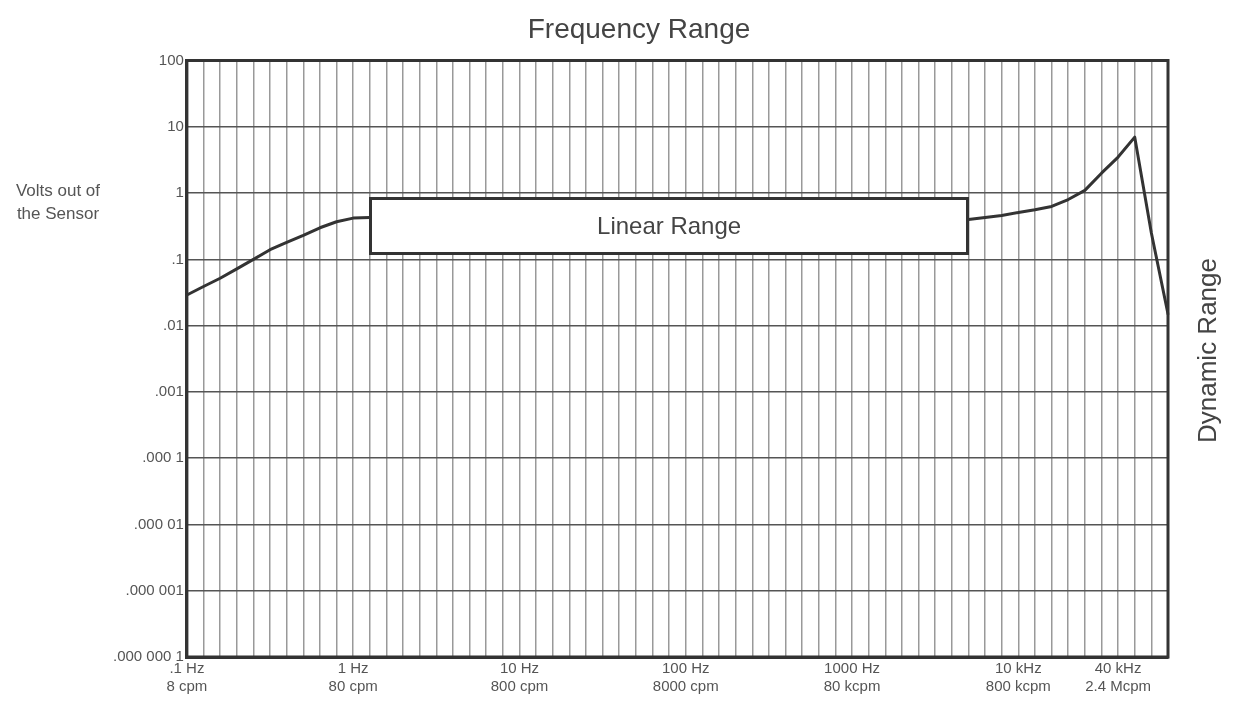 Image resolution: width=1238 pixels, height=704 pixels. Describe the element at coordinates (163, 457) in the screenshot. I see `y-tick-label: .000 1` at that location.